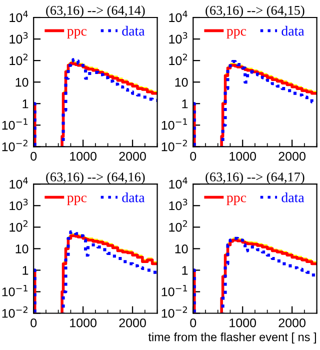 This screenshot has height=350, width=320. I want to click on chart-title: (63,16) --> (64,17), so click(255, 178).